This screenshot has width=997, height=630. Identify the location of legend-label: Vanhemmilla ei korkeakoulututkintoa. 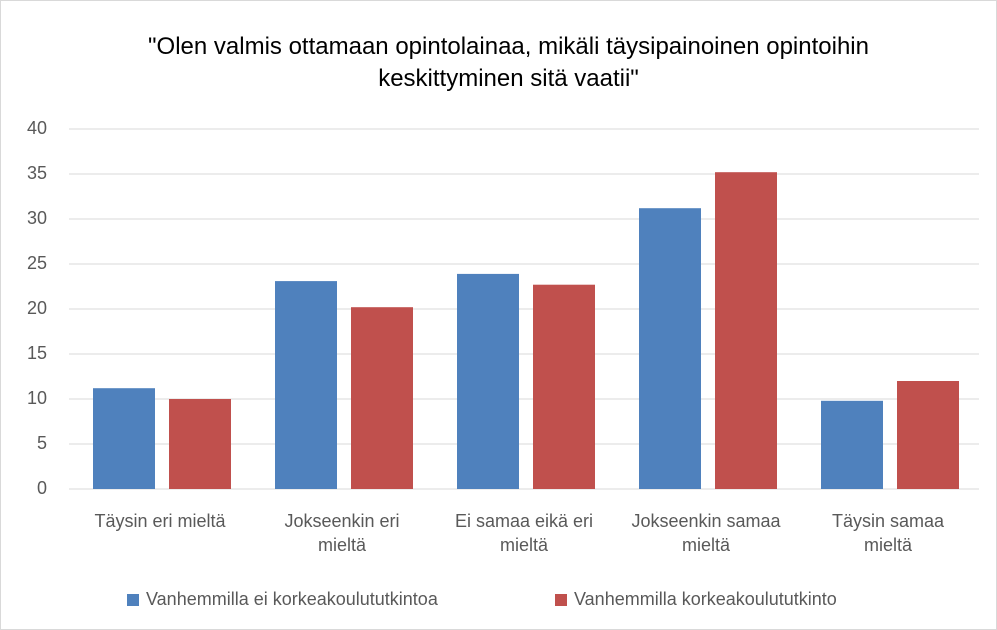
(292, 599).